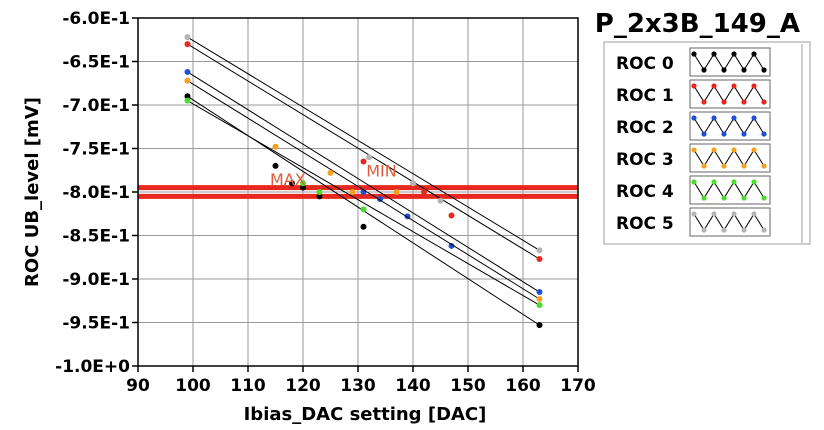 The image size is (824, 430). Describe the element at coordinates (578, 386) in the screenshot. I see `x-tick-label: 170` at that location.